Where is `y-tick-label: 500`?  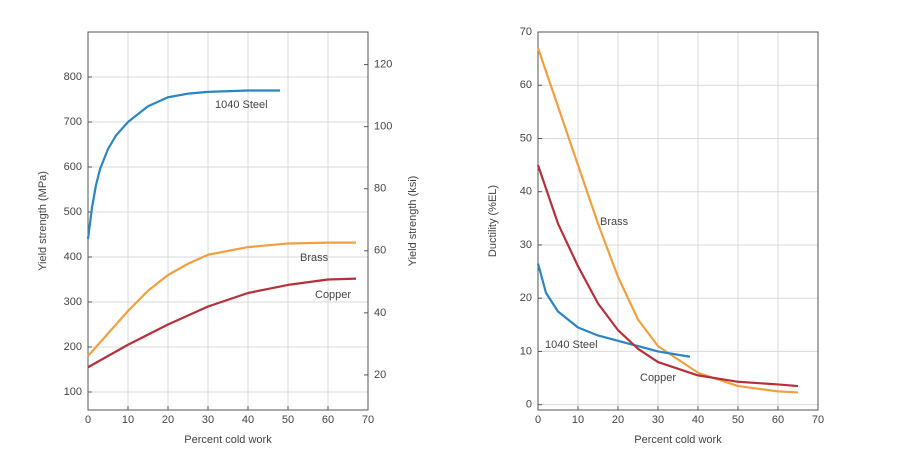 y-tick-label: 500 is located at coordinates (73, 212).